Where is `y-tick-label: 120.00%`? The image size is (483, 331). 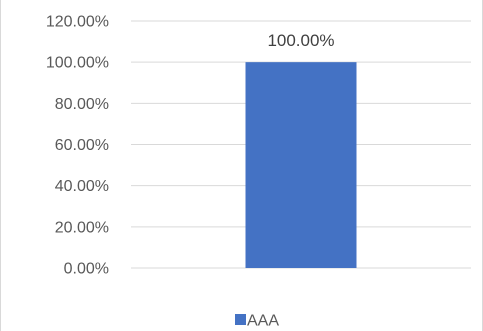
y-tick-label: 120.00% is located at coordinates (77, 22).